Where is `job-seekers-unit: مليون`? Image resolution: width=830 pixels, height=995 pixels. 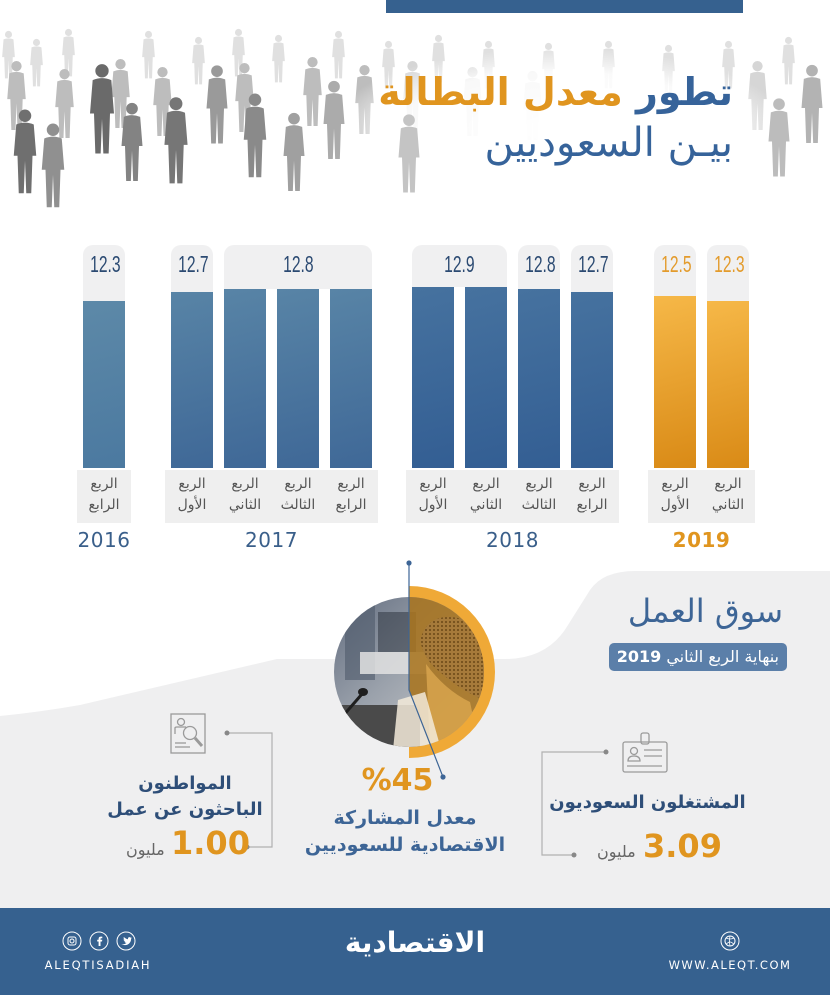 job-seekers-unit: مليون is located at coordinates (145, 849).